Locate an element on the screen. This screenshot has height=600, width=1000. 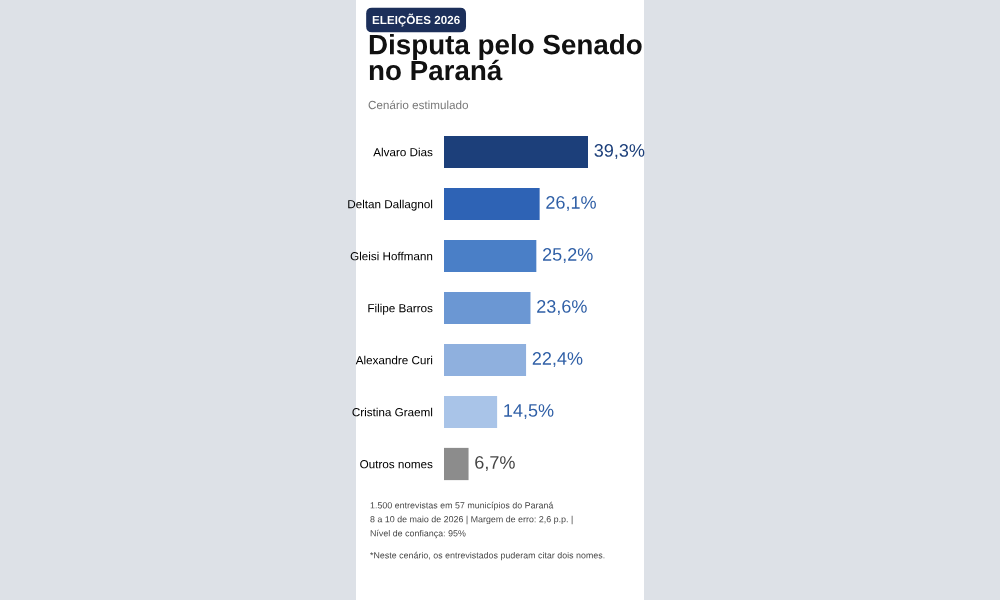
chart-title: Disputa pelo Senado no Paraná is located at coordinates (505, 57).